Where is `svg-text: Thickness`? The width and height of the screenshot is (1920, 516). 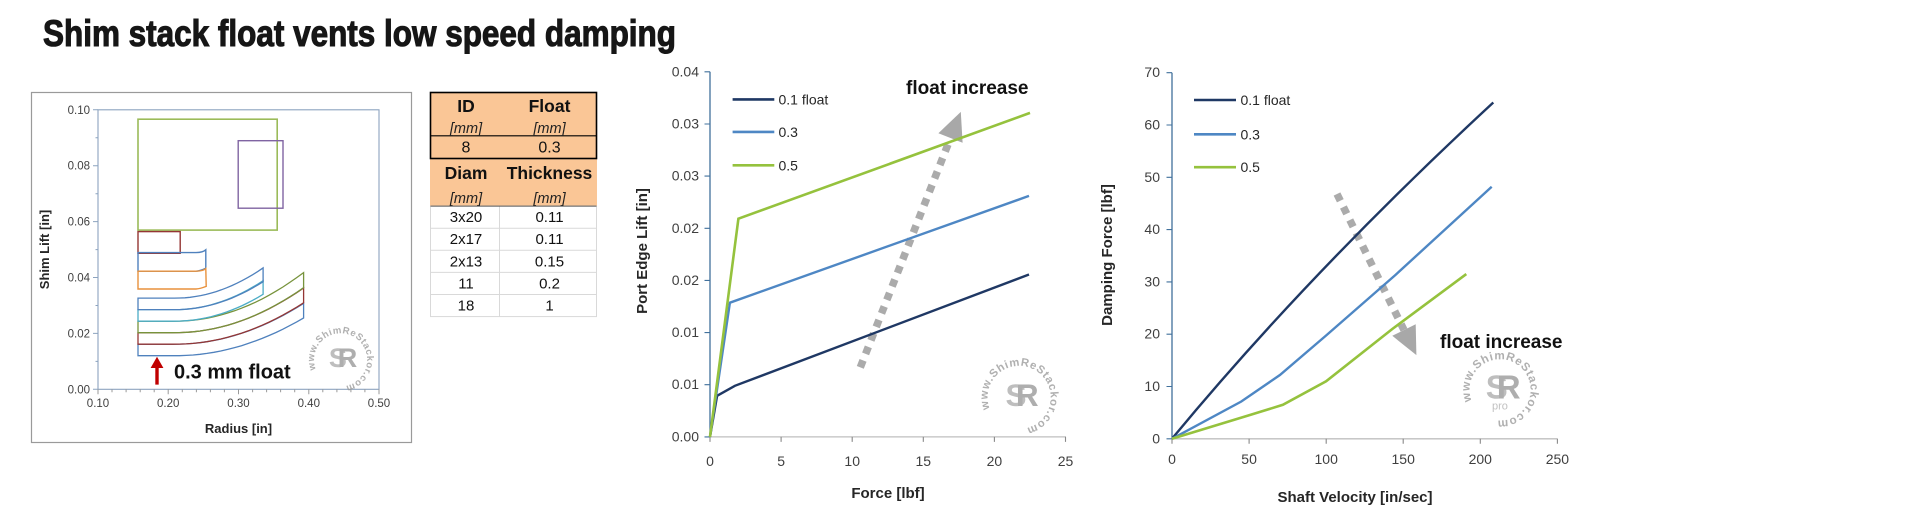
svg-text: Thickness is located at coordinates (550, 173).